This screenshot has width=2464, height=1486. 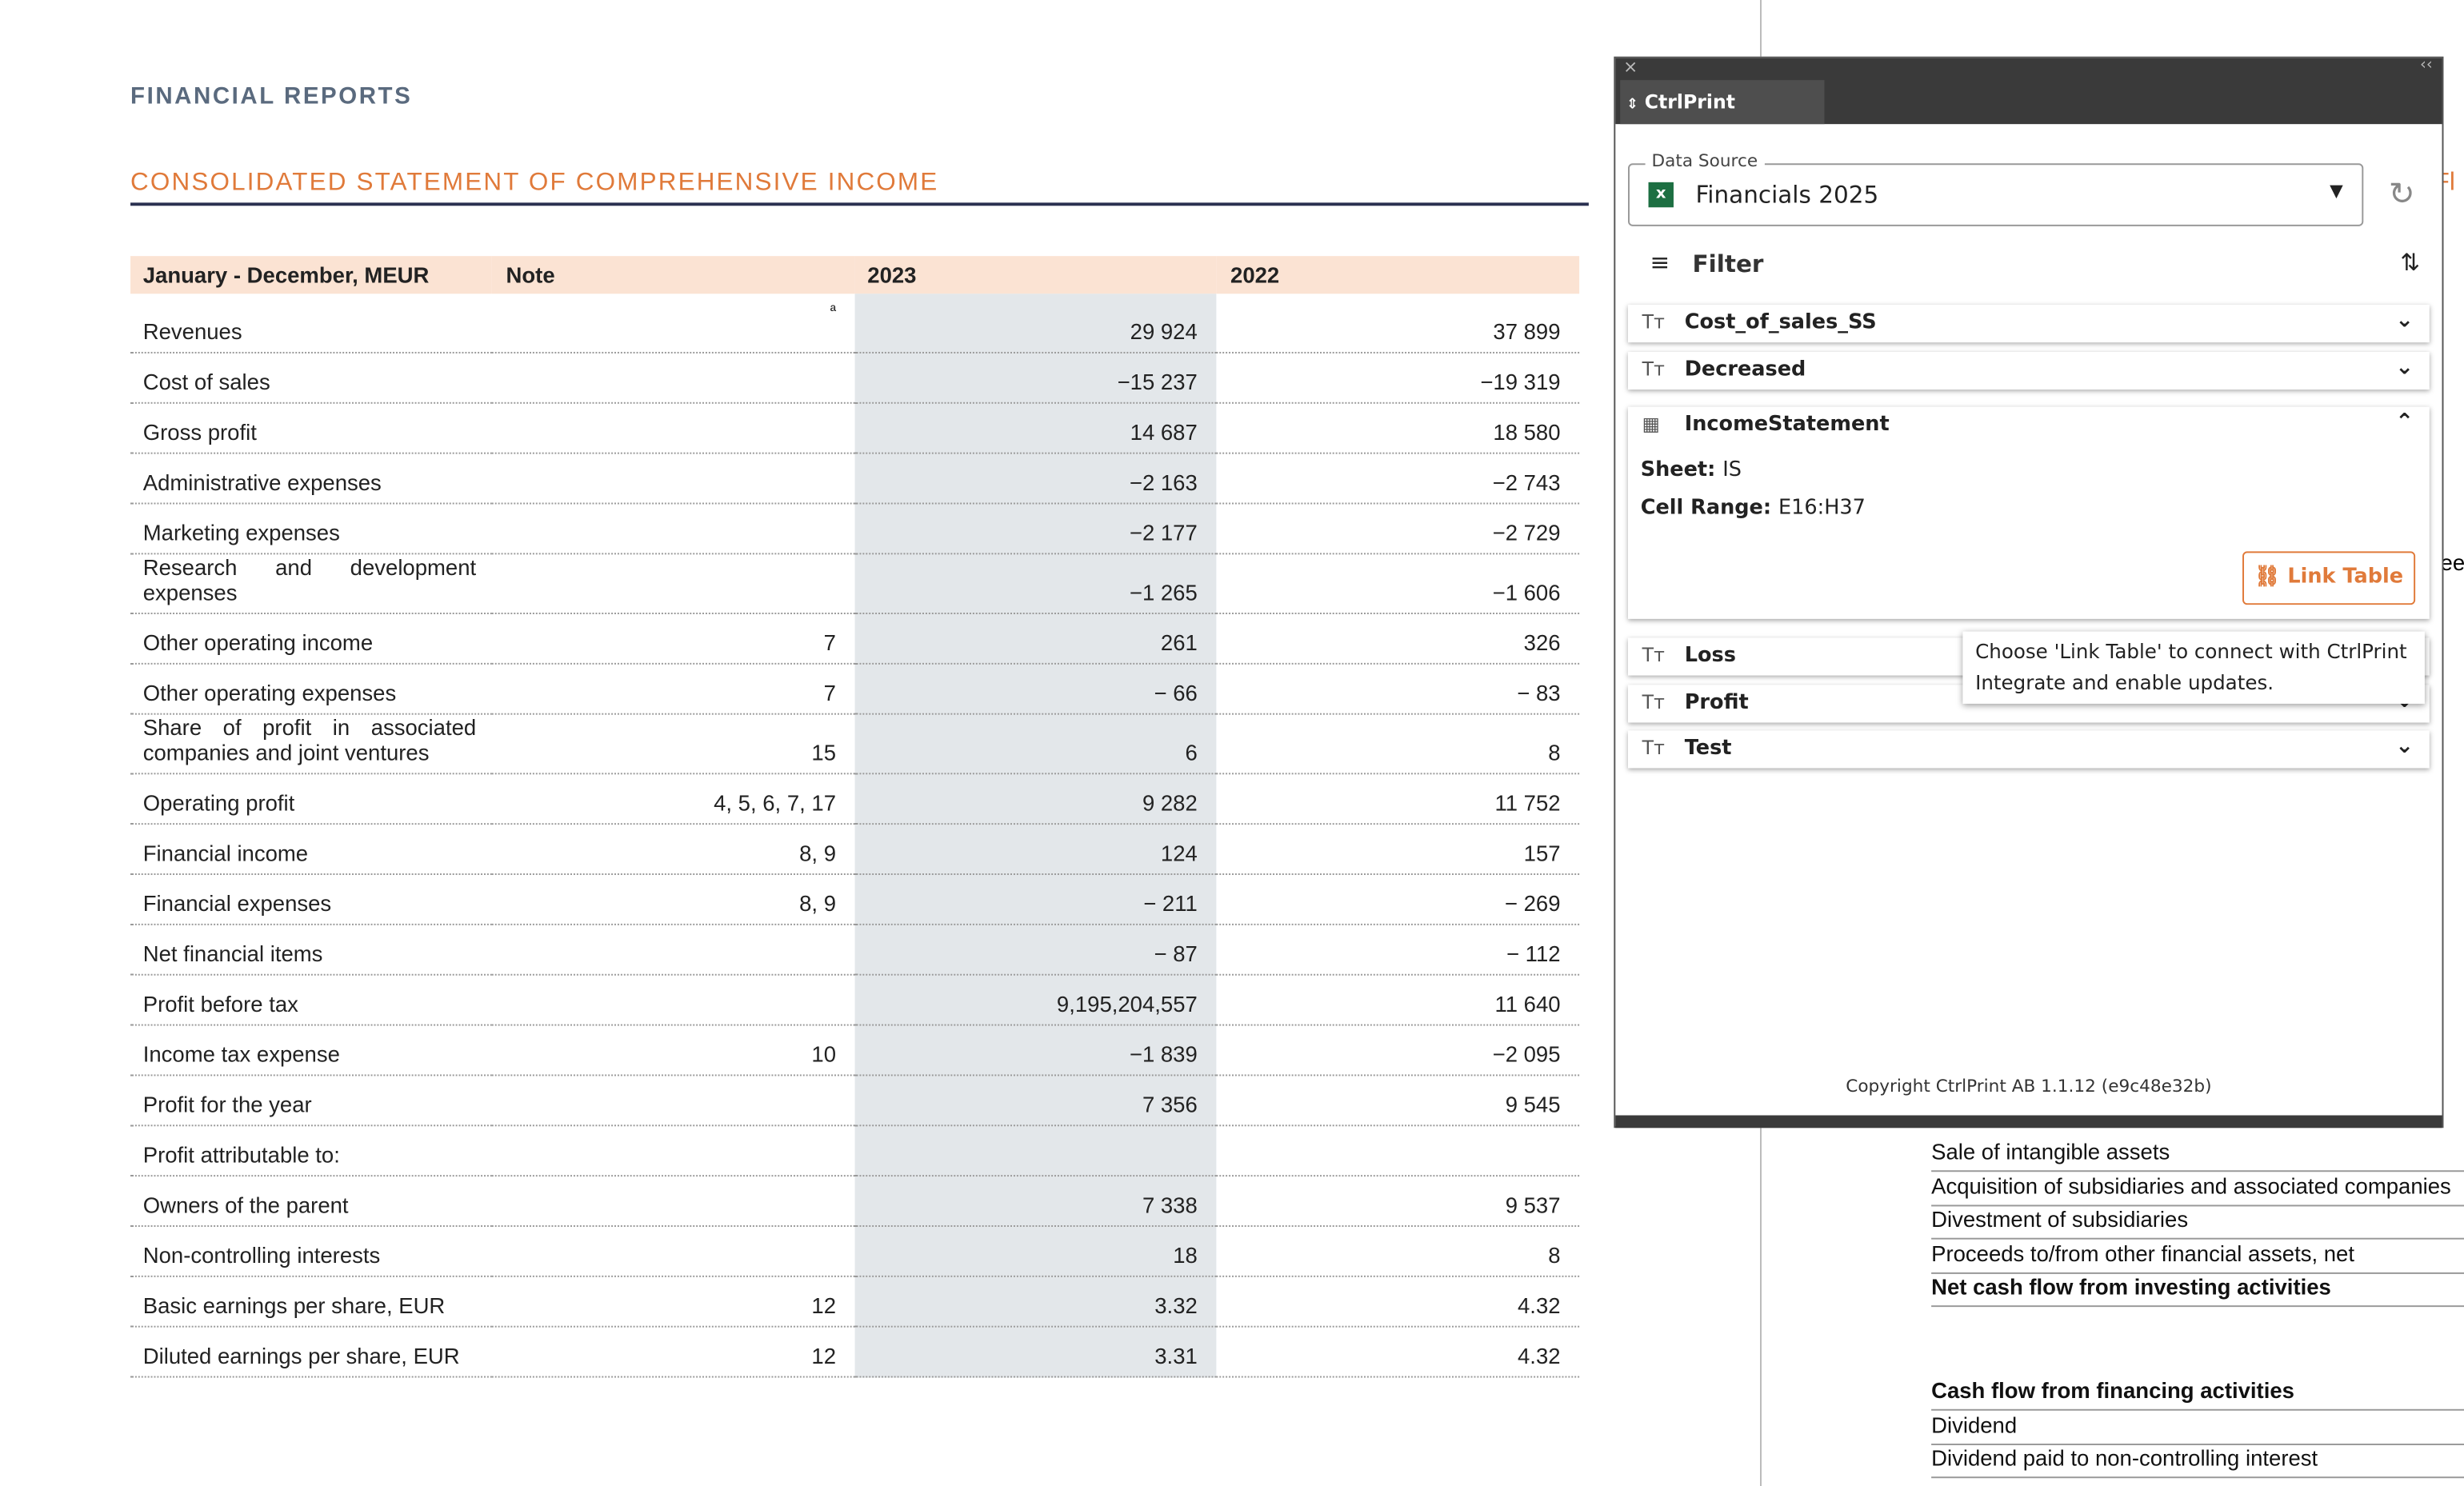 I want to click on cell: − 211, so click(x=1035, y=899).